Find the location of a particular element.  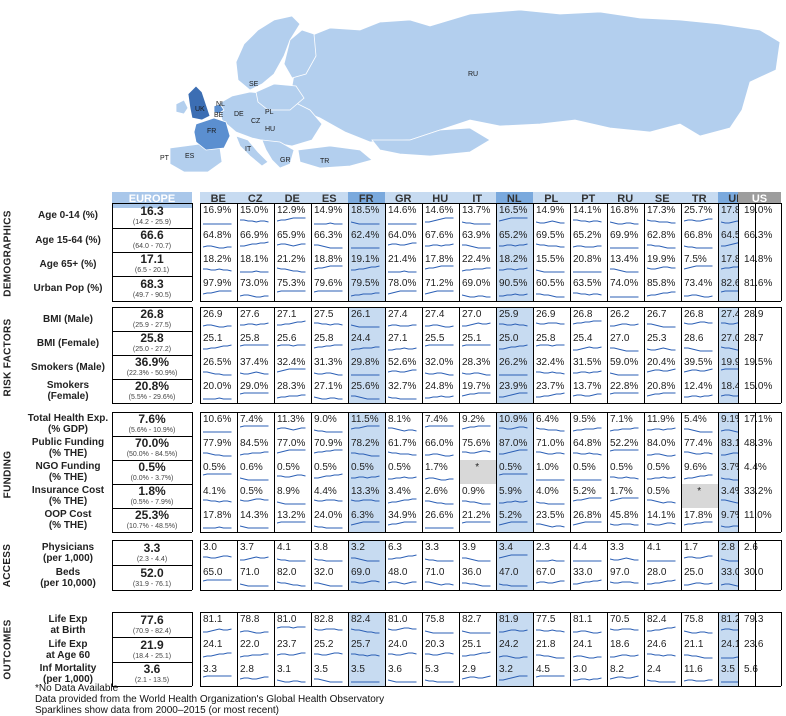

value-text: 81.2 is located at coordinates (731, 619).